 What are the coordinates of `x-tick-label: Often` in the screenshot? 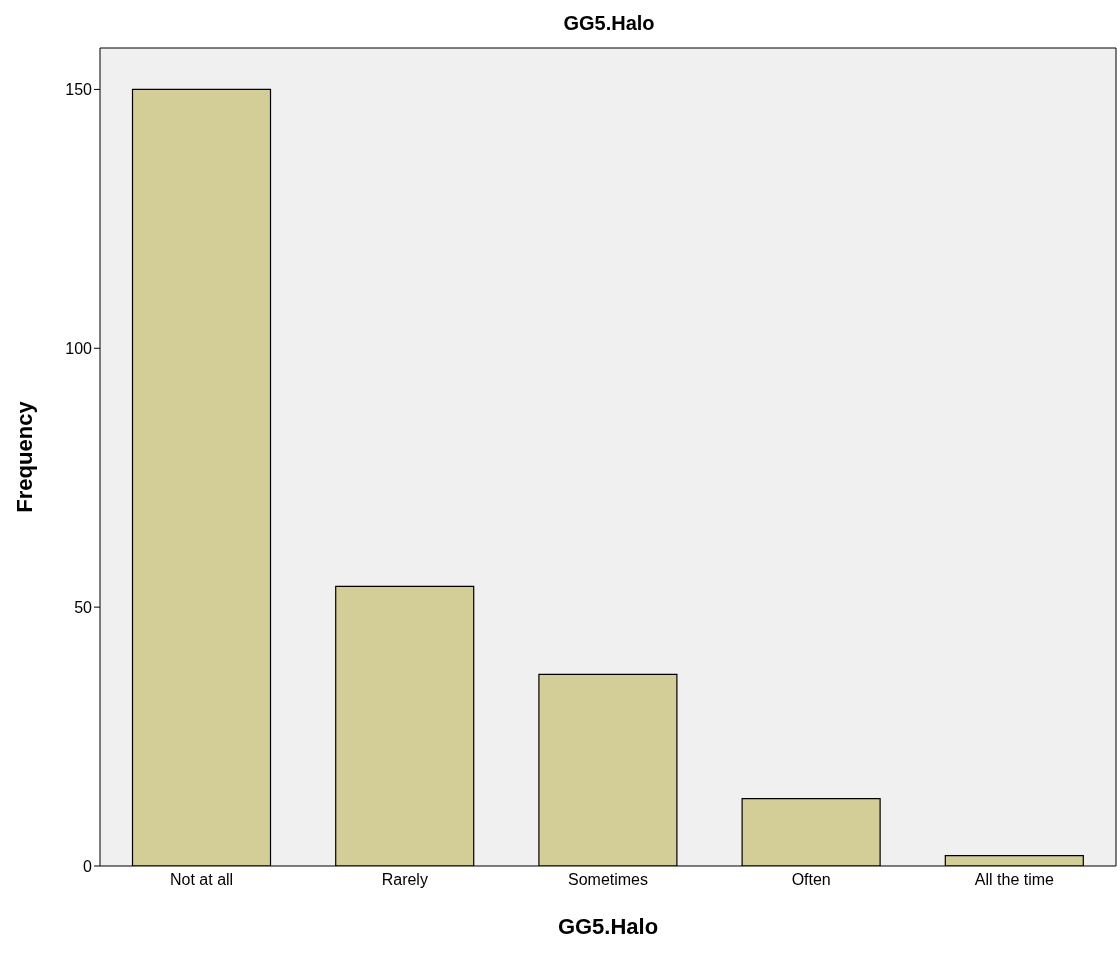 It's located at (811, 880).